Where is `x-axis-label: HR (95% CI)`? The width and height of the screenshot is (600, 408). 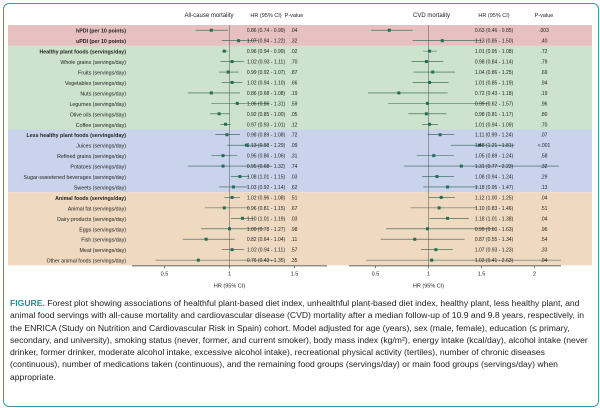 x-axis-label: HR (95% CI) is located at coordinates (428, 286).